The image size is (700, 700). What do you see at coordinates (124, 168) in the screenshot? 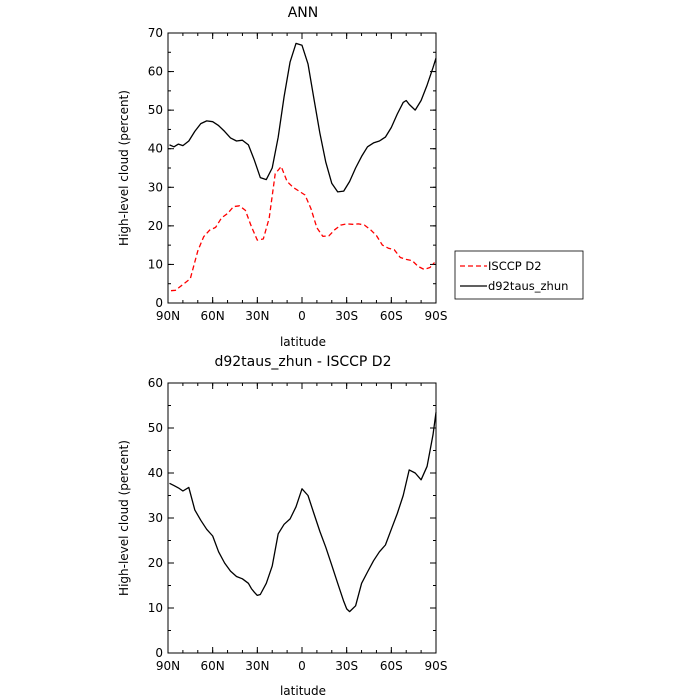
I see `top-chart-y-axis-label: High-level cloud (percent)` at bounding box center [124, 168].